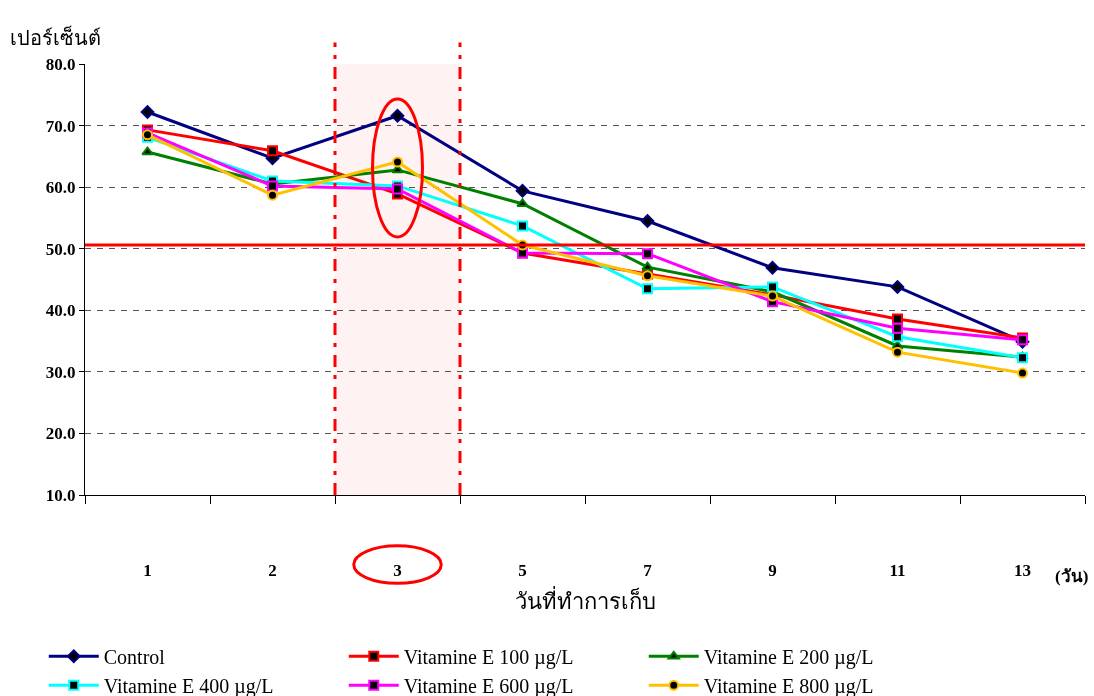 The width and height of the screenshot is (1094, 696). I want to click on x-axis-title: วันที่ทำการเก็บ, so click(585, 600).